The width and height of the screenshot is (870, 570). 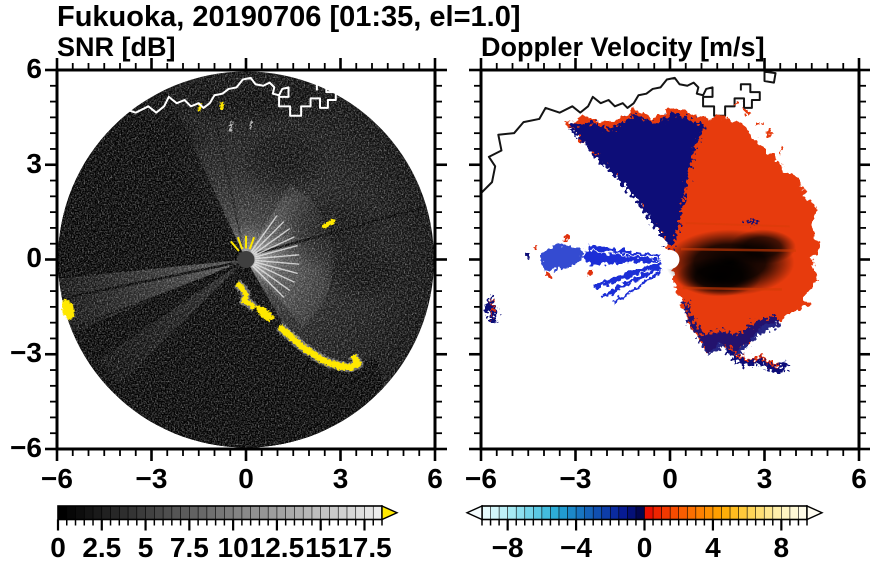 What do you see at coordinates (34, 68) in the screenshot?
I see `y-tick-label: 6` at bounding box center [34, 68].